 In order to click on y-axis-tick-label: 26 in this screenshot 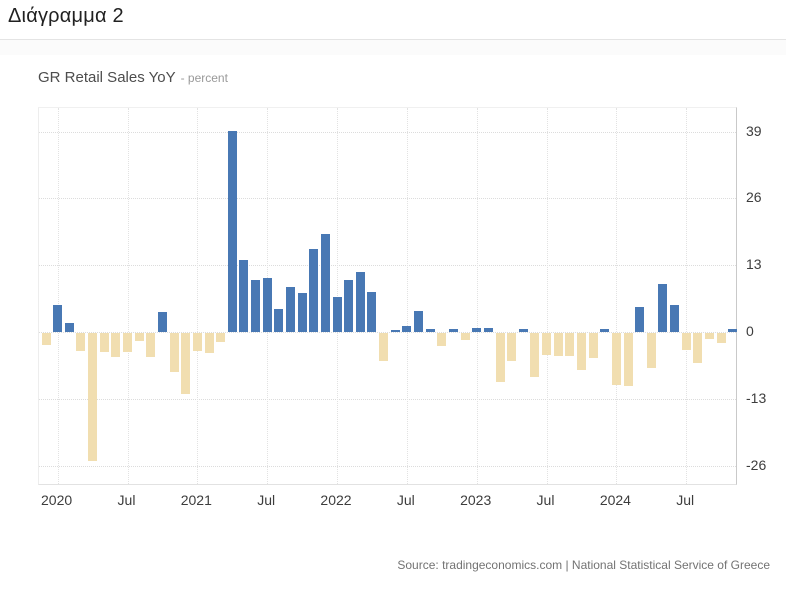, I will do `click(754, 197)`.